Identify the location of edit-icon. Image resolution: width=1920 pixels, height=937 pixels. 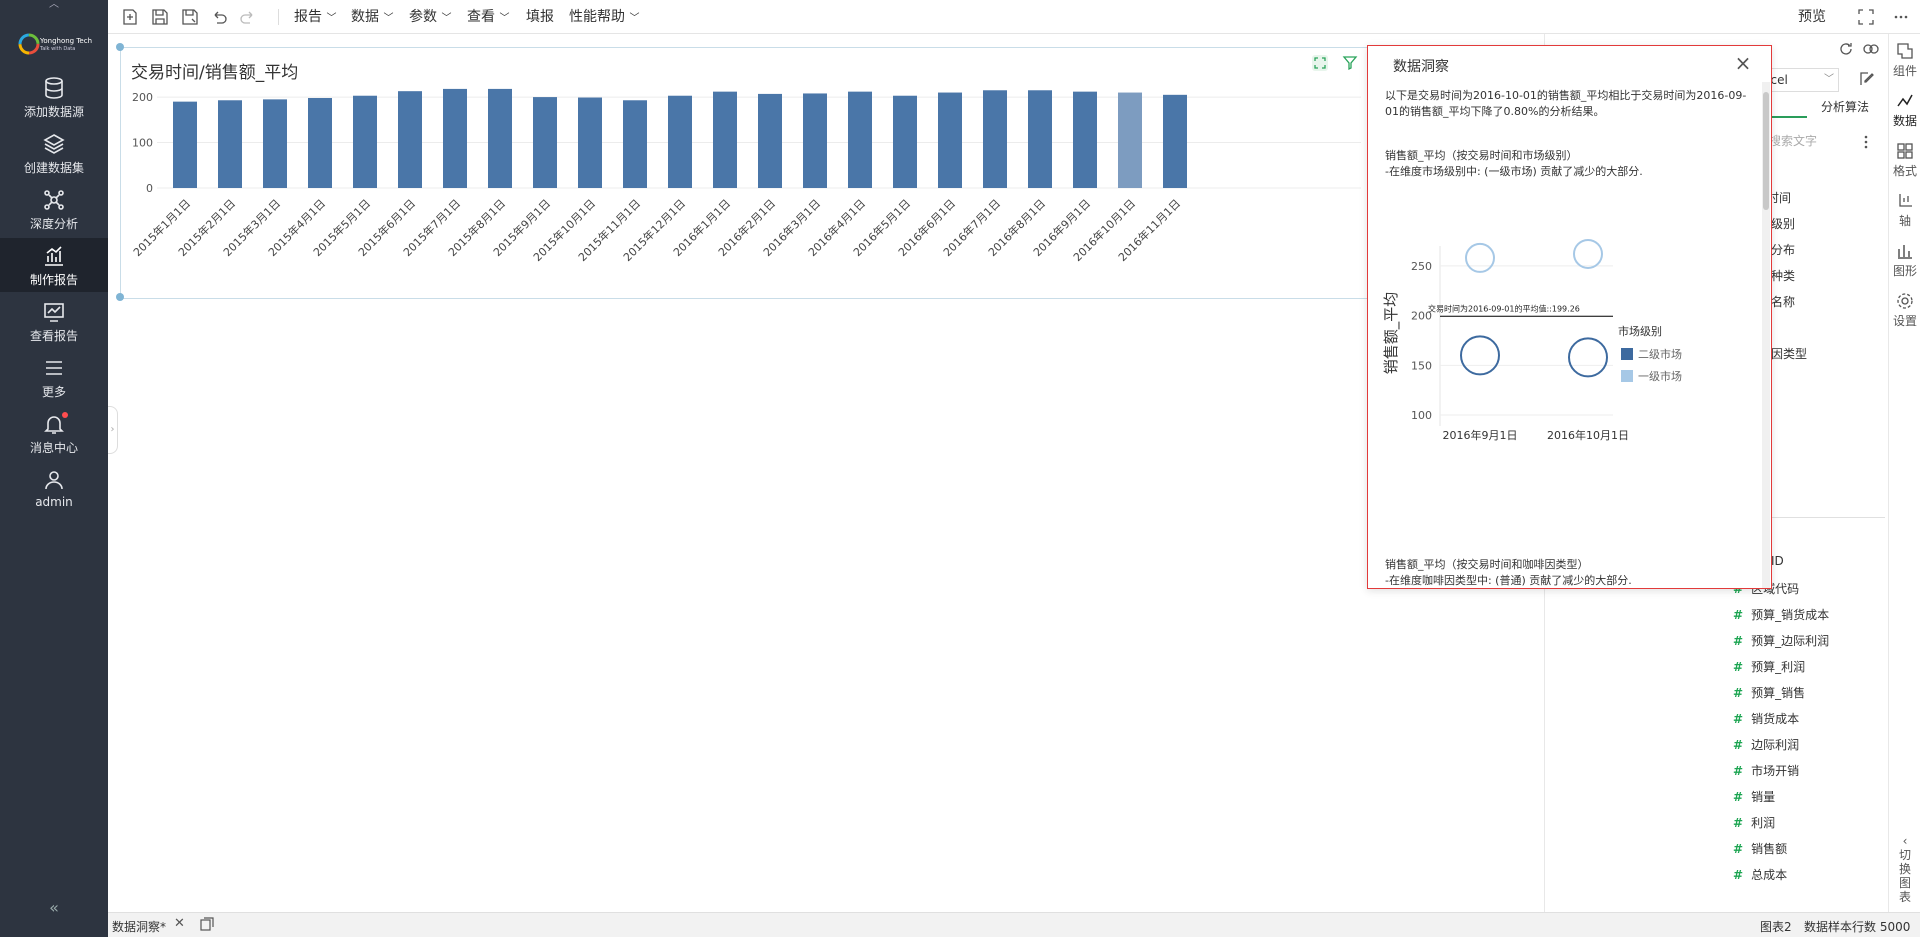
(1867, 79).